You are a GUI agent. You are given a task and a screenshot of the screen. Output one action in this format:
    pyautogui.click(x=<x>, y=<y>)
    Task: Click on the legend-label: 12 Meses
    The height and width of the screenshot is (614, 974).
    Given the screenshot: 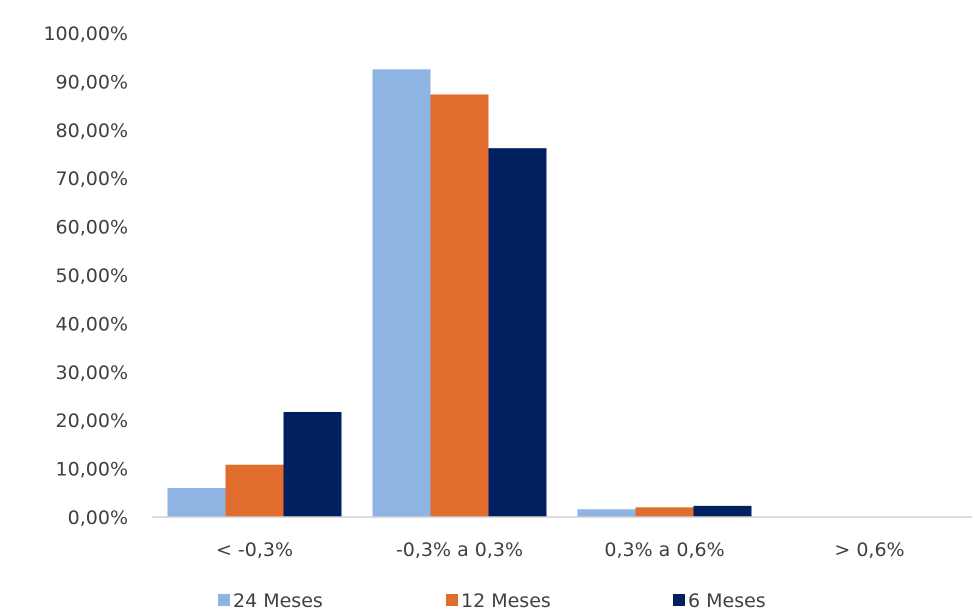 What is the action you would take?
    pyautogui.click(x=506, y=601)
    